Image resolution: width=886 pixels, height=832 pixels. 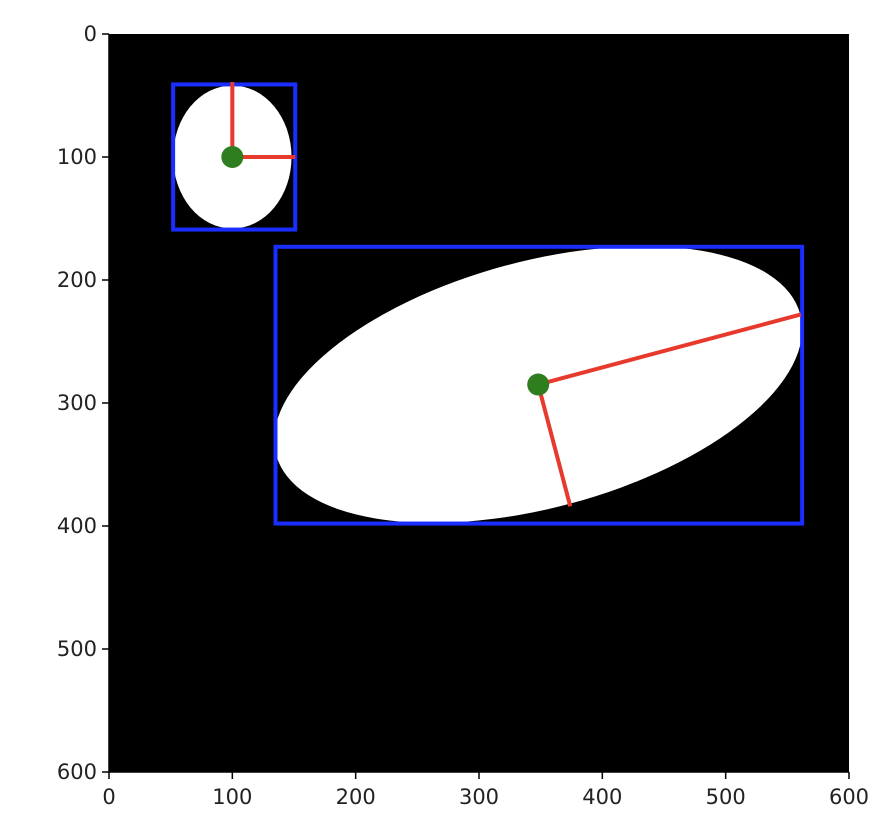 What do you see at coordinates (77, 403) in the screenshot?
I see `y-tick-label: 300` at bounding box center [77, 403].